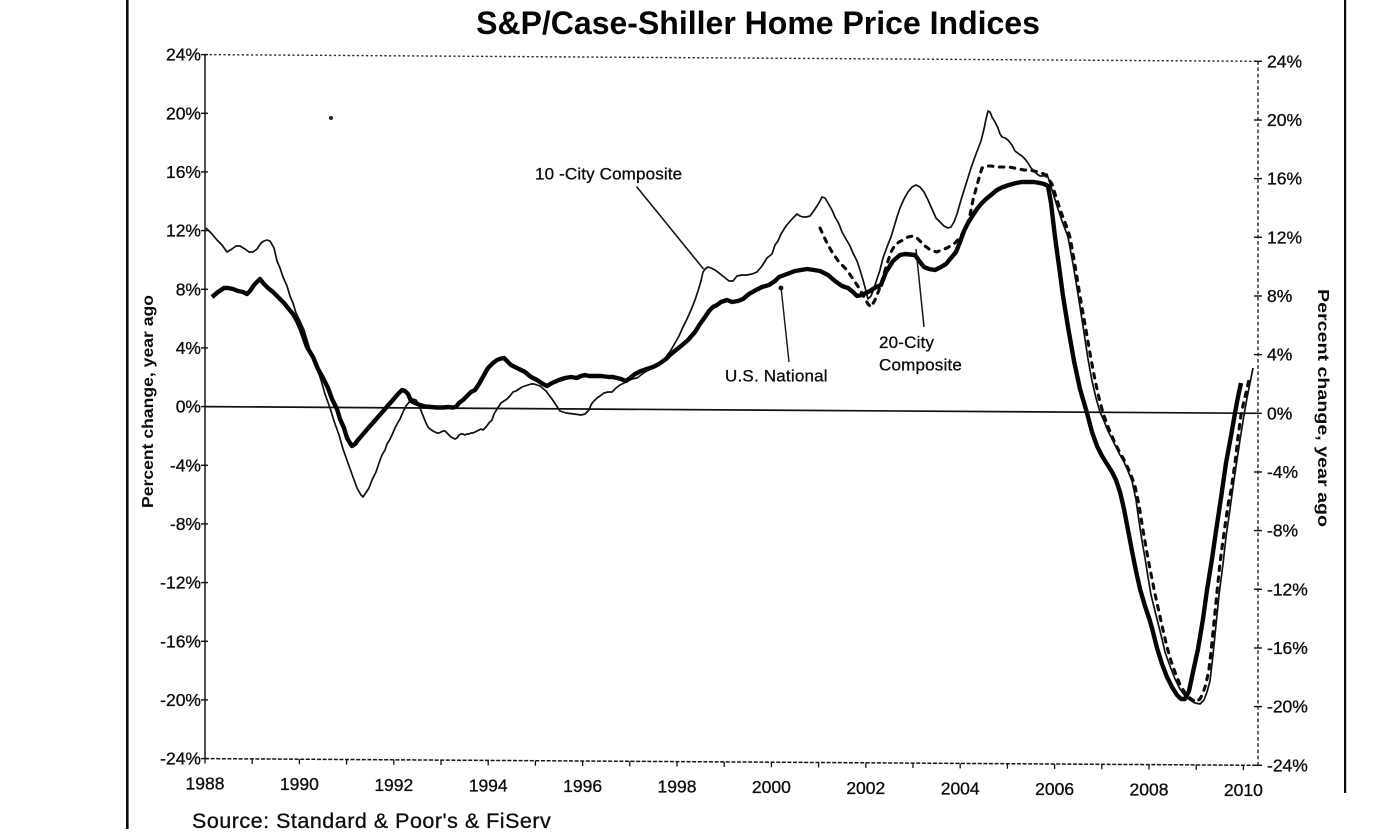  Describe the element at coordinates (907, 342) in the screenshot. I see `svg-text: 20-City` at that location.